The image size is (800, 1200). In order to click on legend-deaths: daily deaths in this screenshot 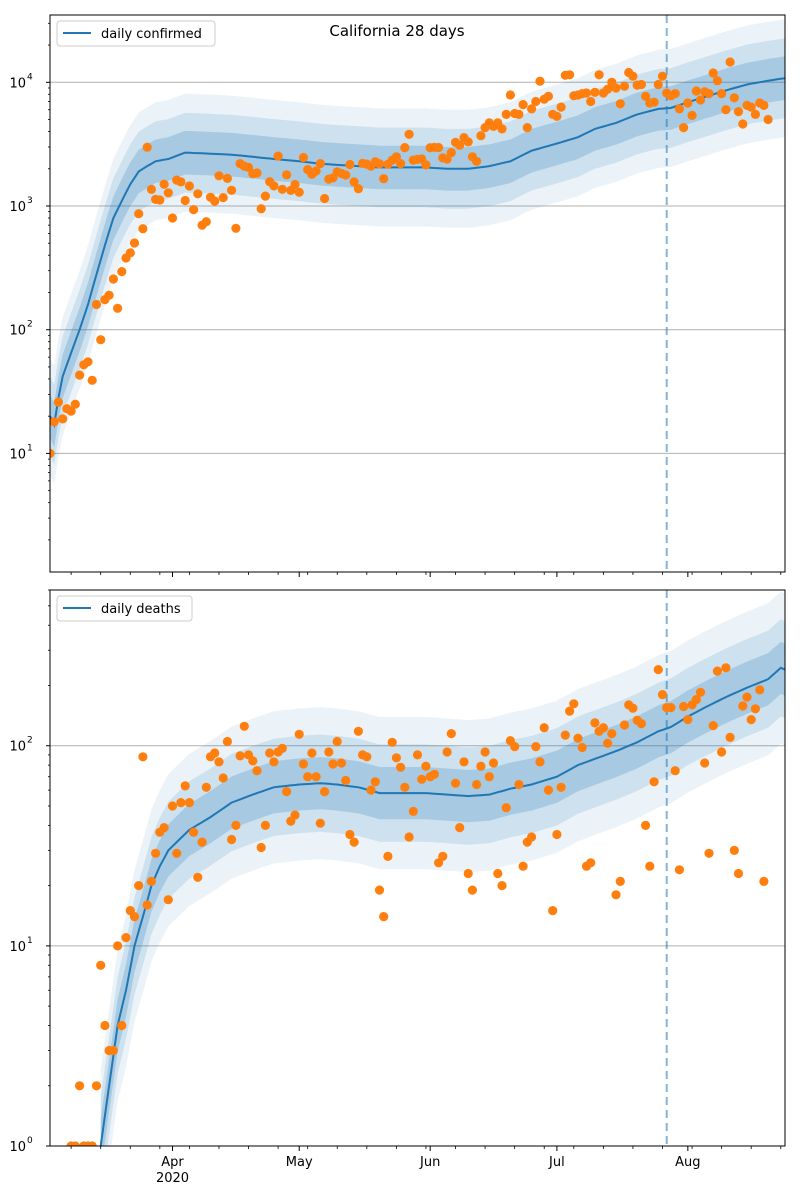, I will do `click(124, 608)`.